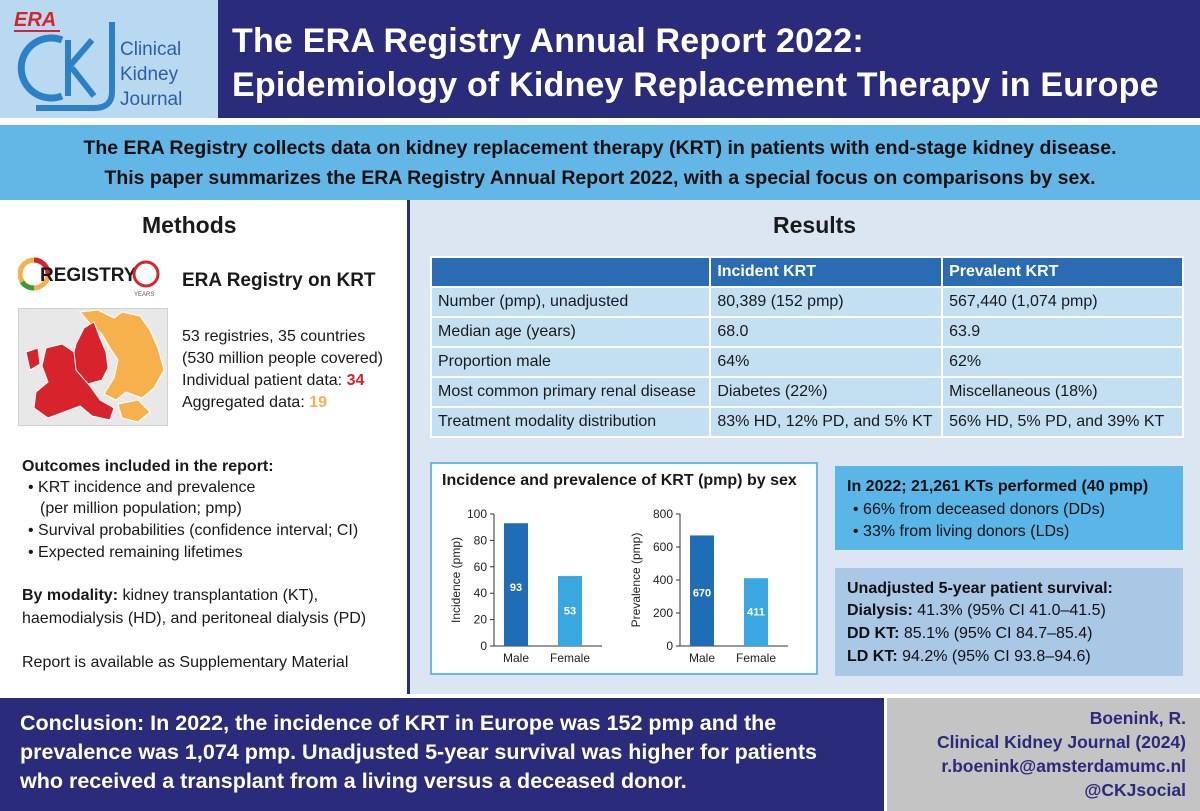 This screenshot has width=1200, height=811. What do you see at coordinates (149, 74) in the screenshot?
I see `ckj-text-kidney: Kidney` at bounding box center [149, 74].